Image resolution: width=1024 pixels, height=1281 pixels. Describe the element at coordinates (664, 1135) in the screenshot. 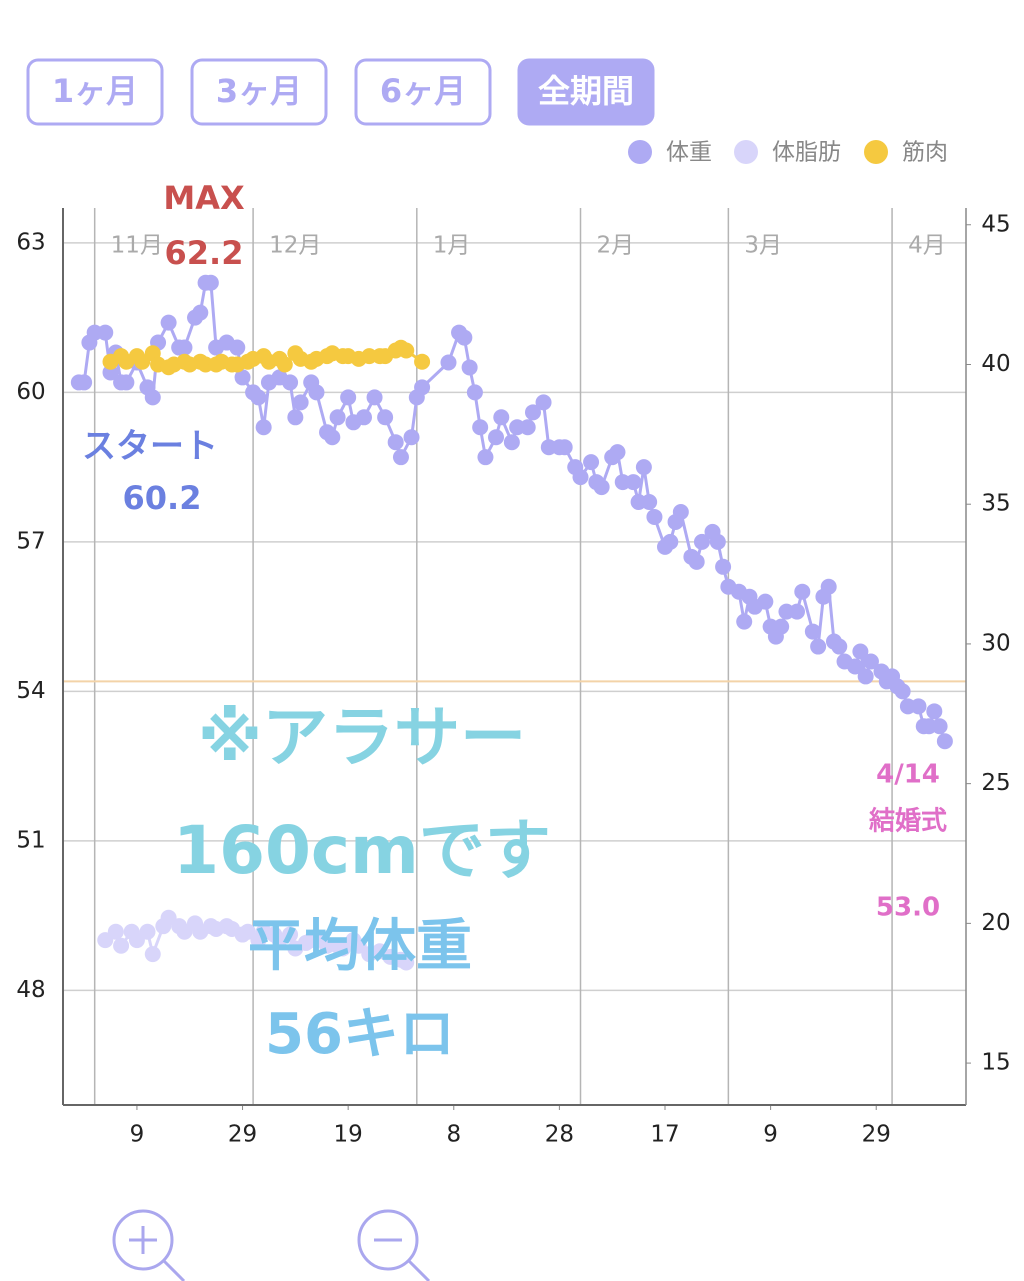

I see `x-tick-label: 17` at that location.